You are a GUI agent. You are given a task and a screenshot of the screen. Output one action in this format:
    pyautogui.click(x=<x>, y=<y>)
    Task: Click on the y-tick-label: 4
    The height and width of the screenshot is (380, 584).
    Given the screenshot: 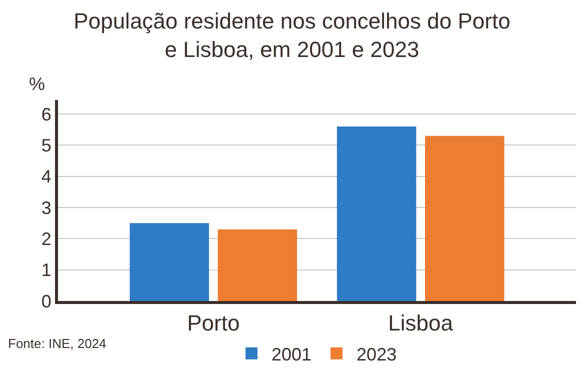 What is the action you would take?
    pyautogui.click(x=46, y=176)
    